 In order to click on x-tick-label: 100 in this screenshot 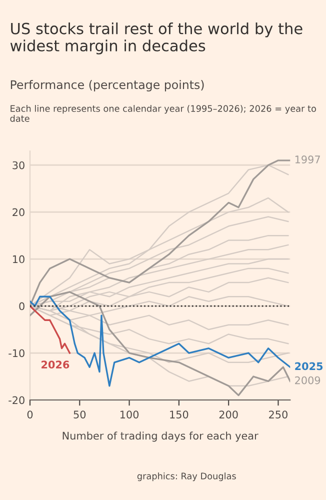, I will do `click(129, 414)`.